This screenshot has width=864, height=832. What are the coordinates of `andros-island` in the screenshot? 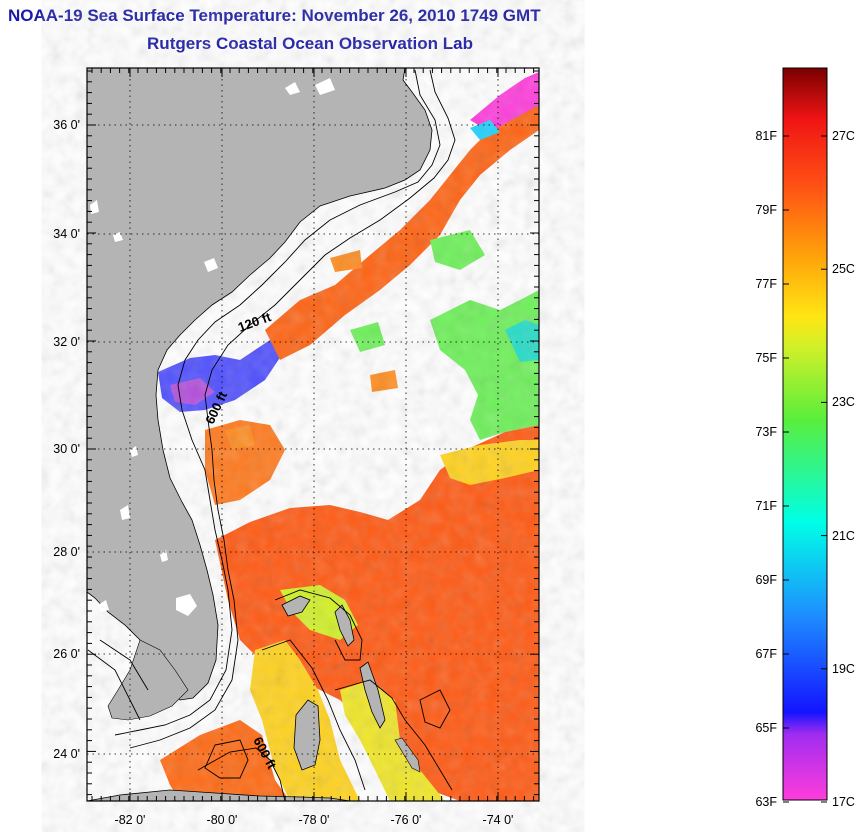 It's located at (307, 735).